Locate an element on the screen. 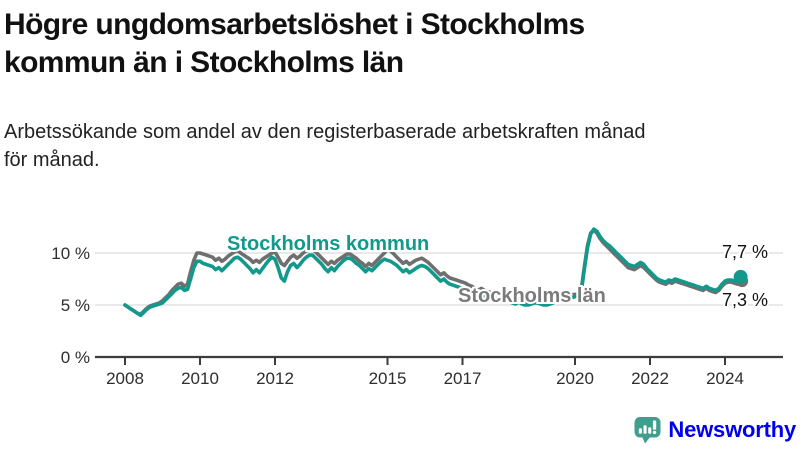 Image resolution: width=800 pixels, height=450 pixels. x-tick-label: 2008 is located at coordinates (125, 378).